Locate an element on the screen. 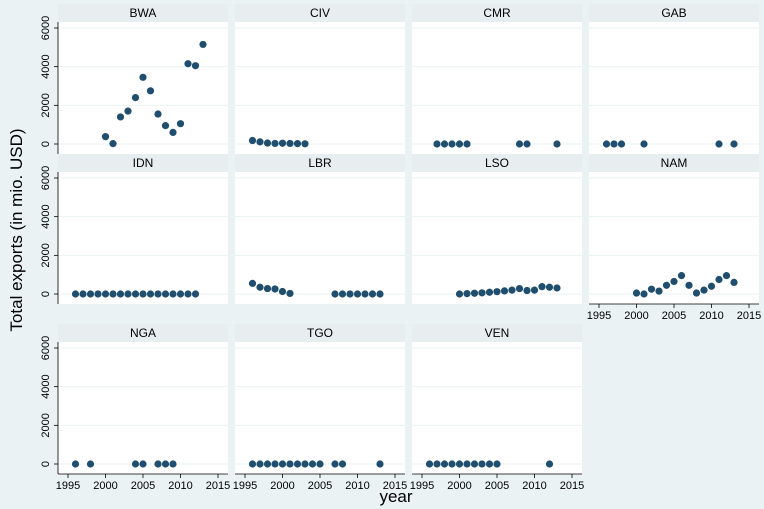 Image resolution: width=764 pixels, height=509 pixels. panel-tgo: TGO 1995 2000 2005 2010 2015 is located at coordinates (320, 408).